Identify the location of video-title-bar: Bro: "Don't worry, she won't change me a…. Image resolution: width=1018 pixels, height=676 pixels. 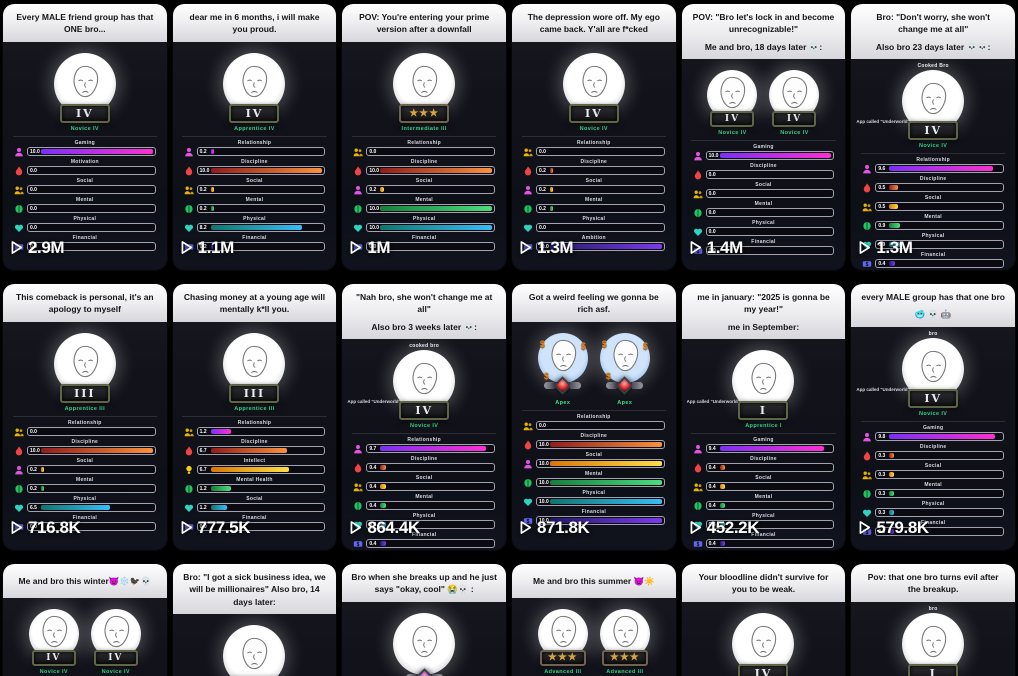
(933, 31).